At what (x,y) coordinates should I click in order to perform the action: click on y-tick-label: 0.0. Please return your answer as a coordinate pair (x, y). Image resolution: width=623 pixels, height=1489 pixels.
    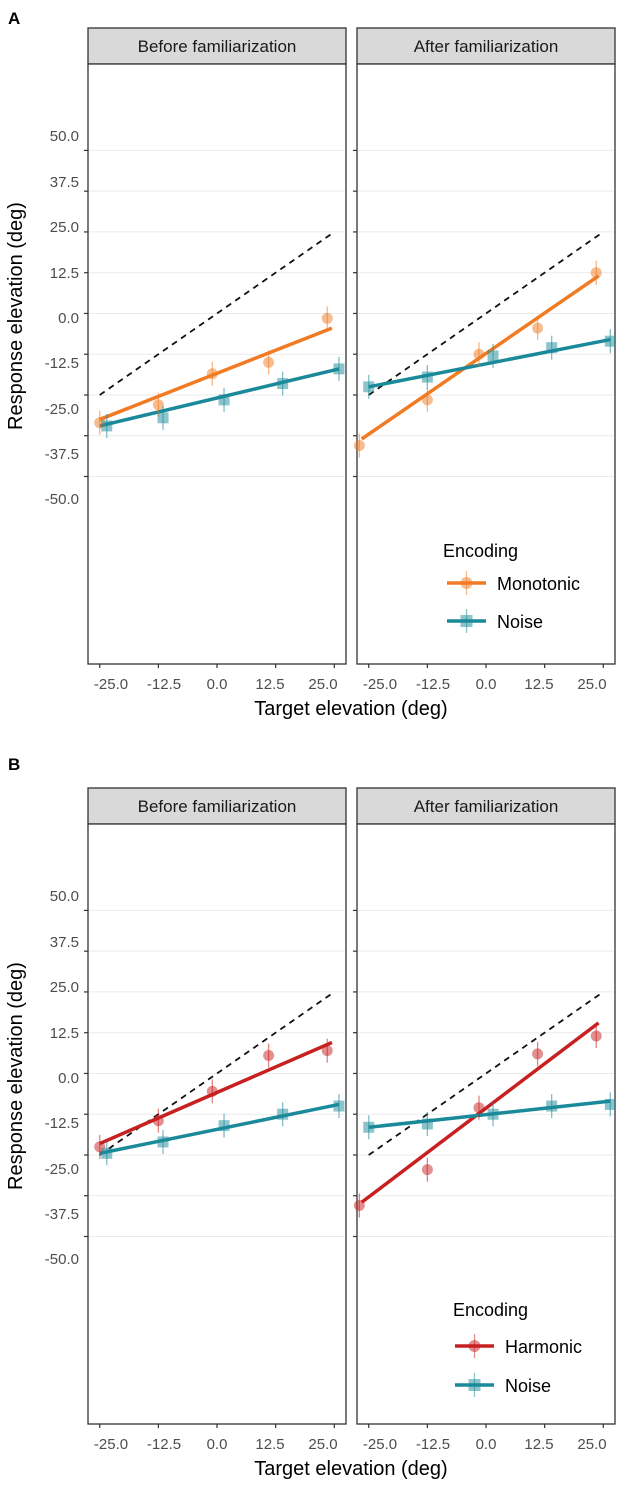
    Looking at the image, I should click on (68, 318).